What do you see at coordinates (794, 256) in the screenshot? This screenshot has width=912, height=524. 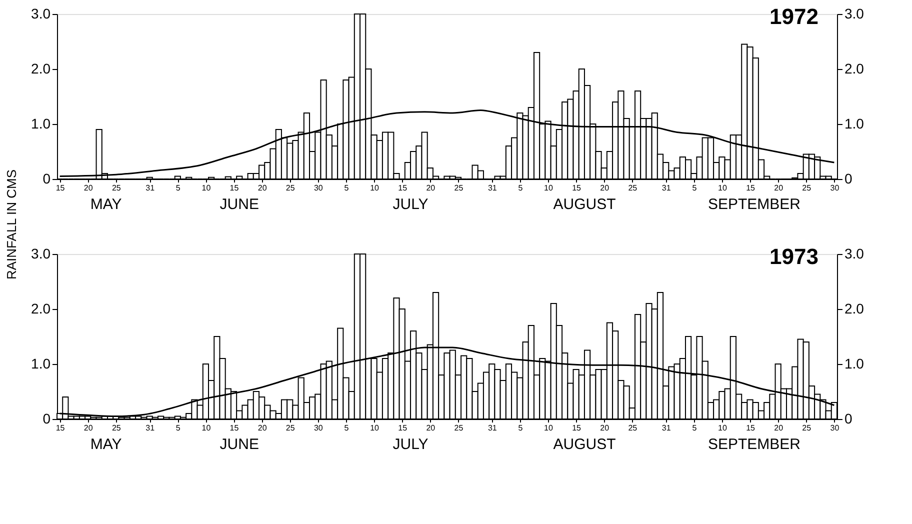 I see `chart-title: 1973` at bounding box center [794, 256].